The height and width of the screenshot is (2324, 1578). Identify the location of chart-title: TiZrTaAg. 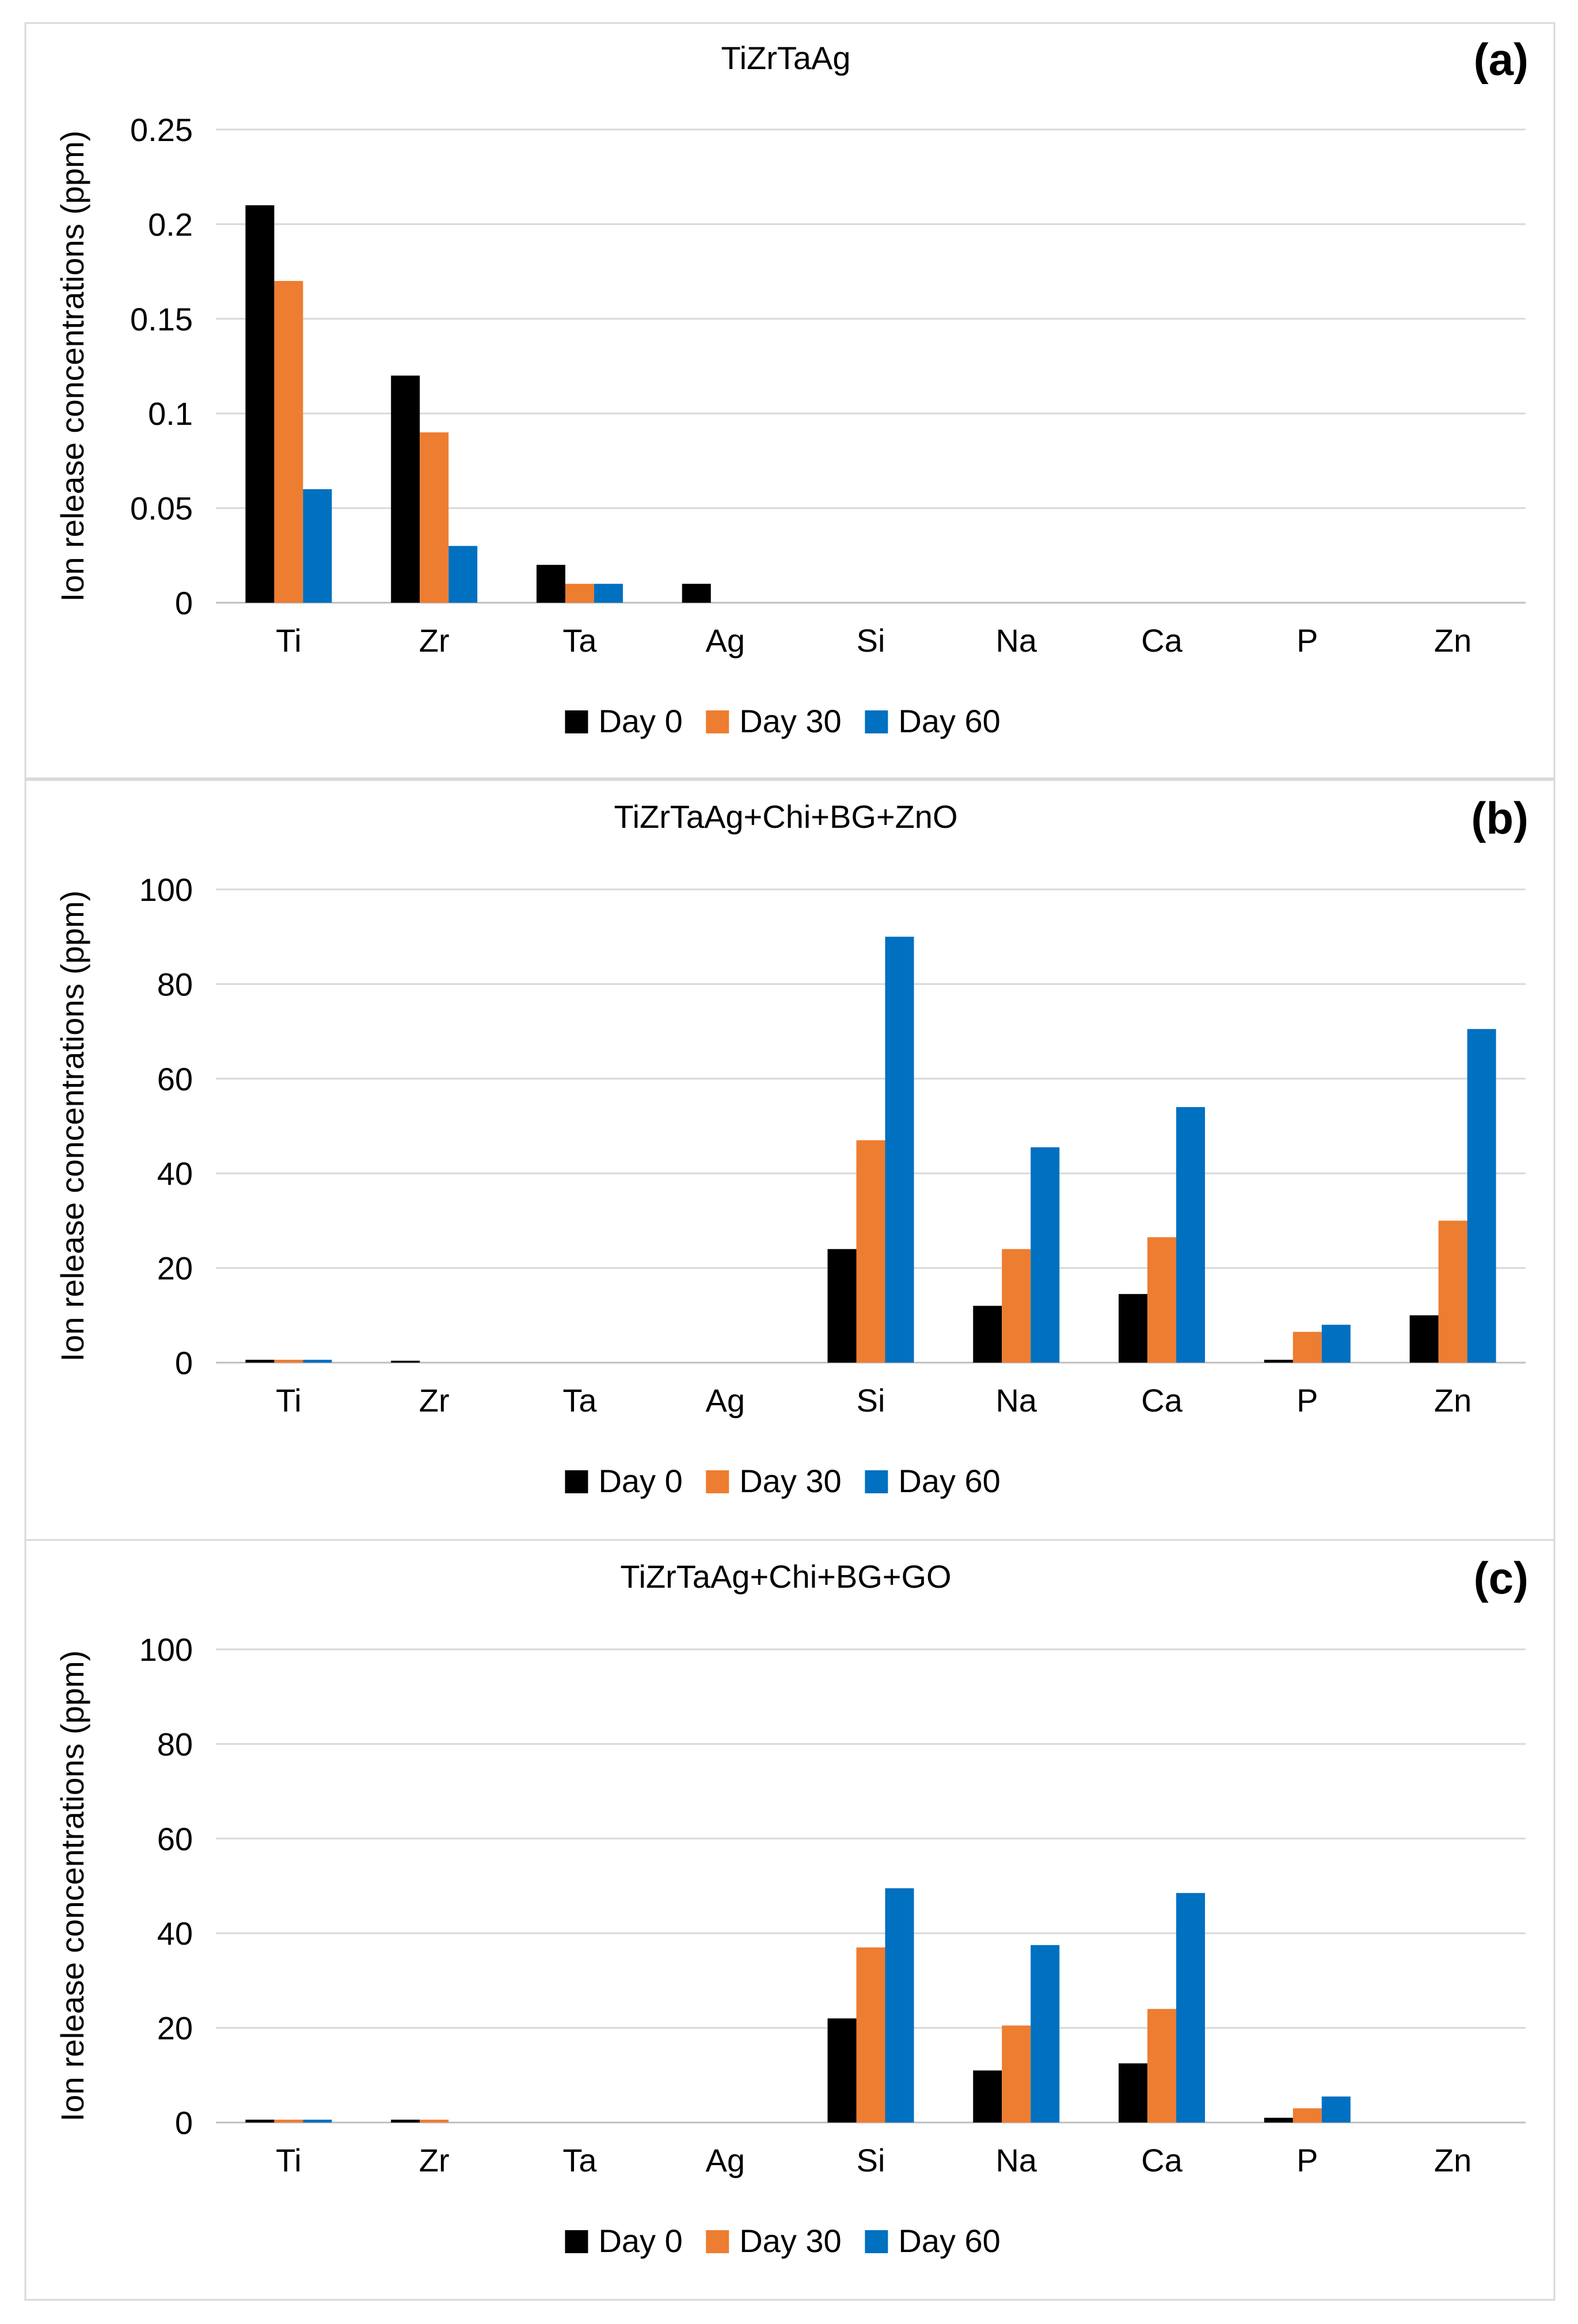
(785, 58).